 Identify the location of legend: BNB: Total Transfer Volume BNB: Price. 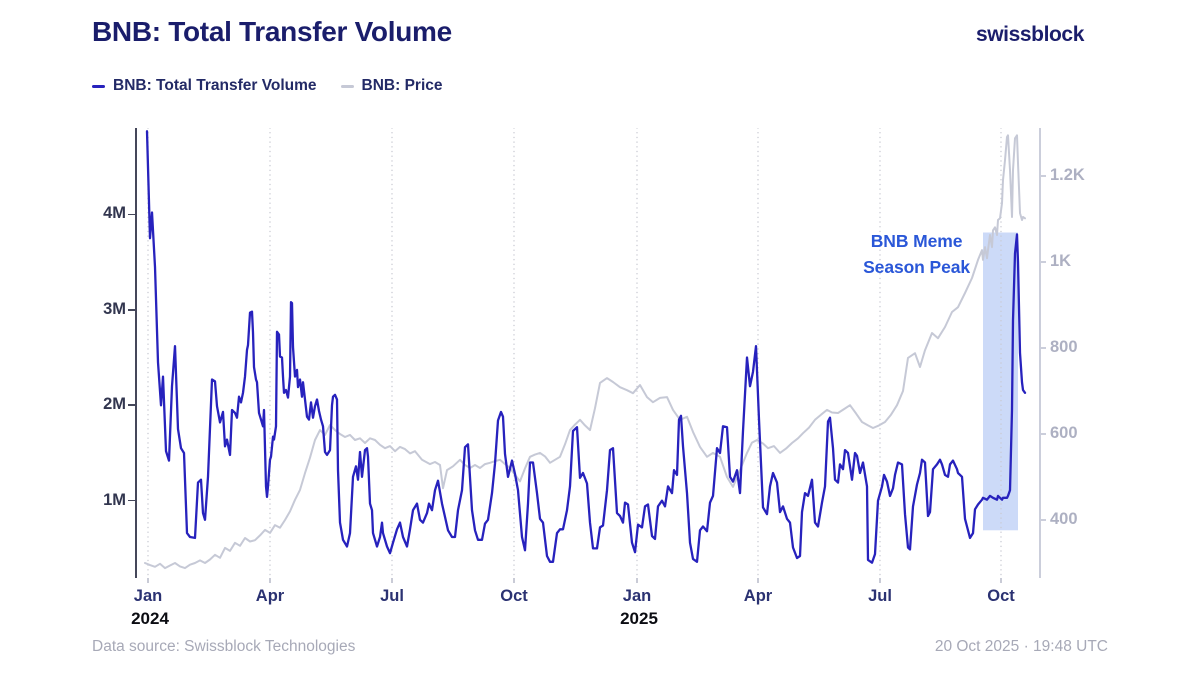
(267, 86).